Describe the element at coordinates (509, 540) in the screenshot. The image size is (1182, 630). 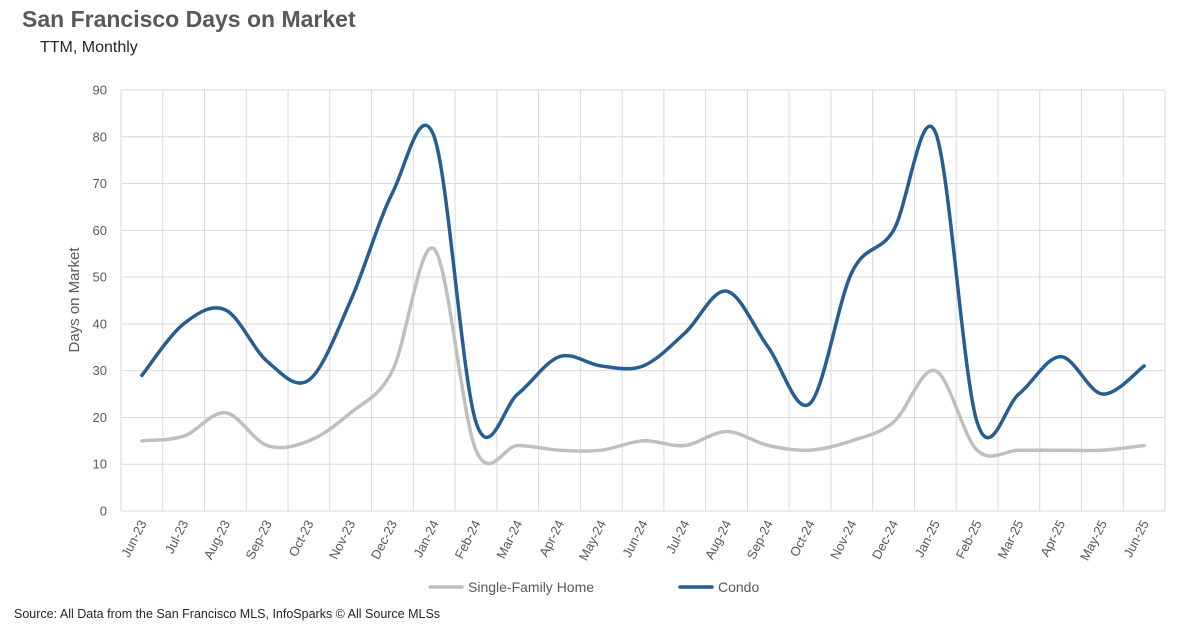
I see `x-tick-label: Mar-24` at that location.